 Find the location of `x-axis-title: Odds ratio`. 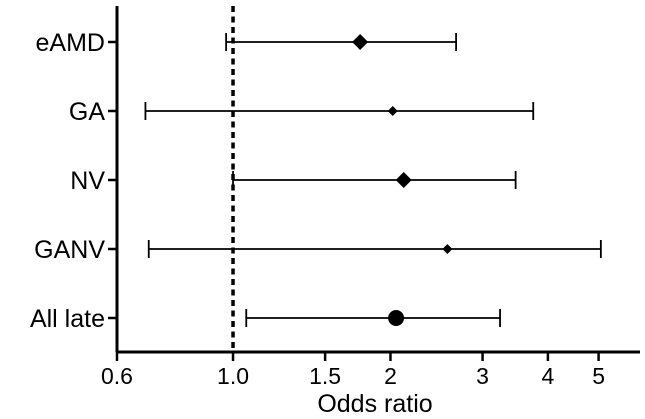

x-axis-title: Odds ratio is located at coordinates (374, 404).